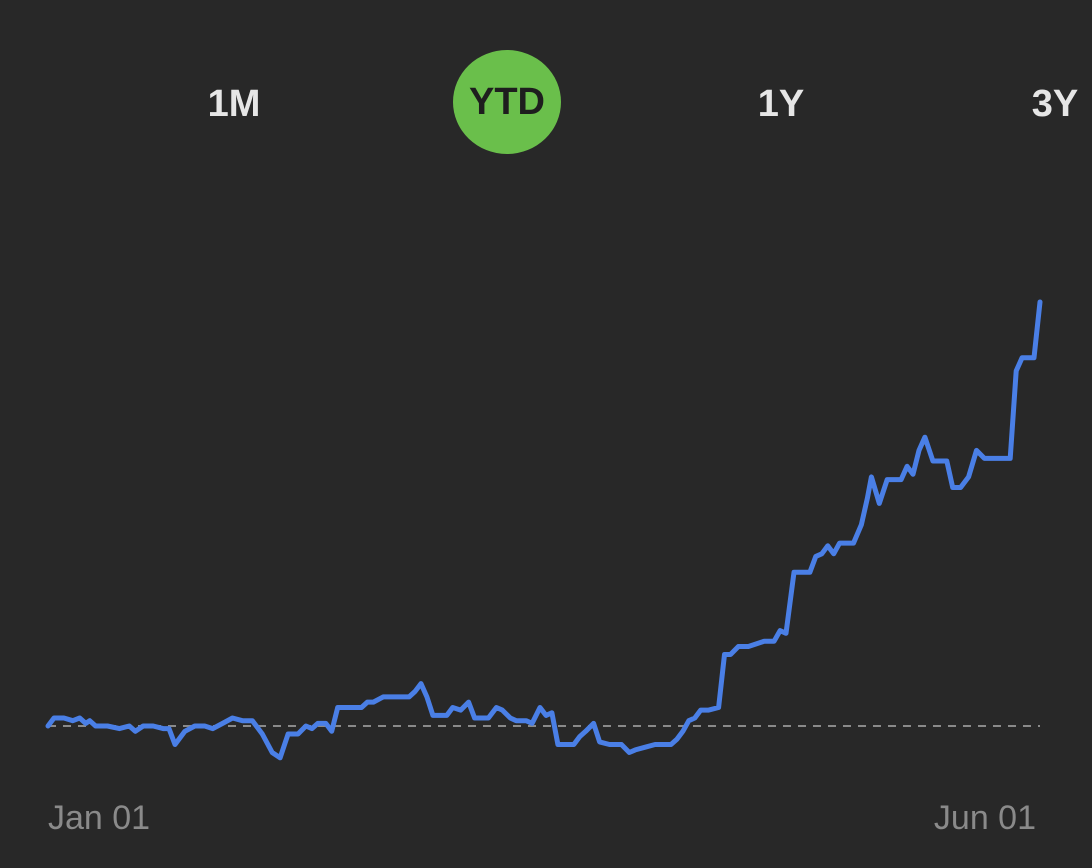 The image size is (1092, 868). I want to click on tab-3y: 3Y, so click(1055, 104).